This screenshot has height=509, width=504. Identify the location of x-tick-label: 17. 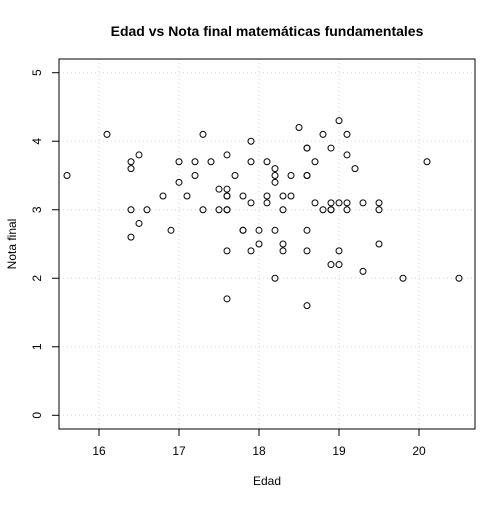
(179, 451).